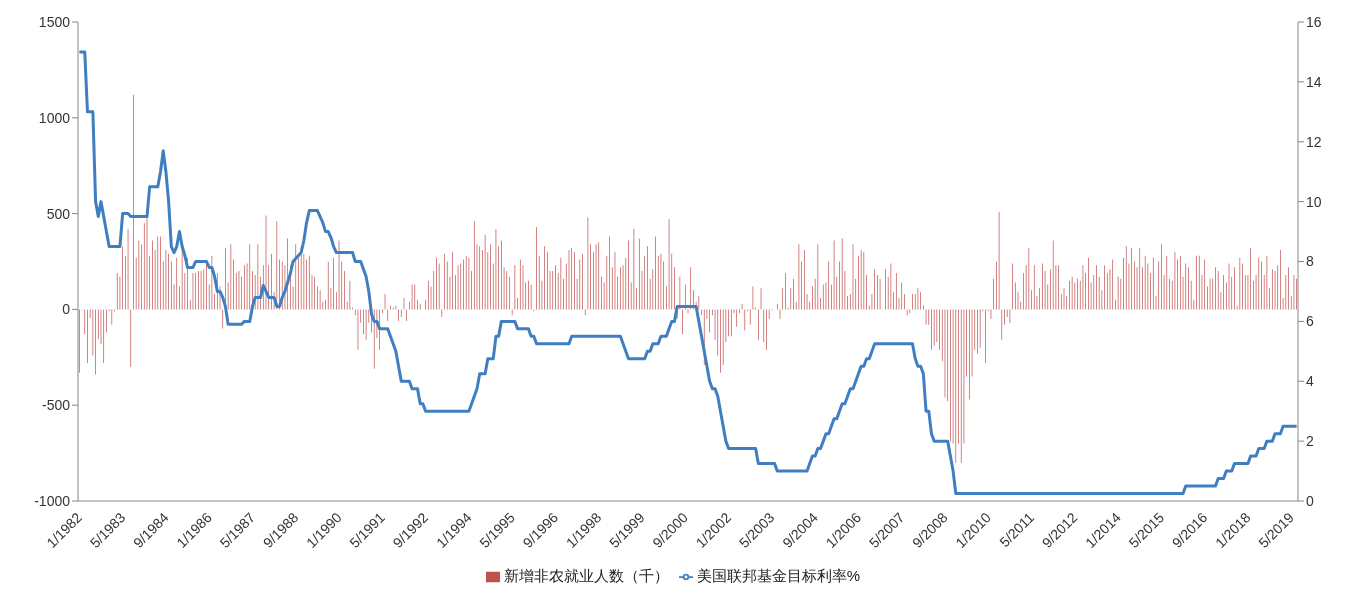 This screenshot has height=606, width=1359. What do you see at coordinates (1314, 201) in the screenshot?
I see `y2-tick-label: 10` at bounding box center [1314, 201].